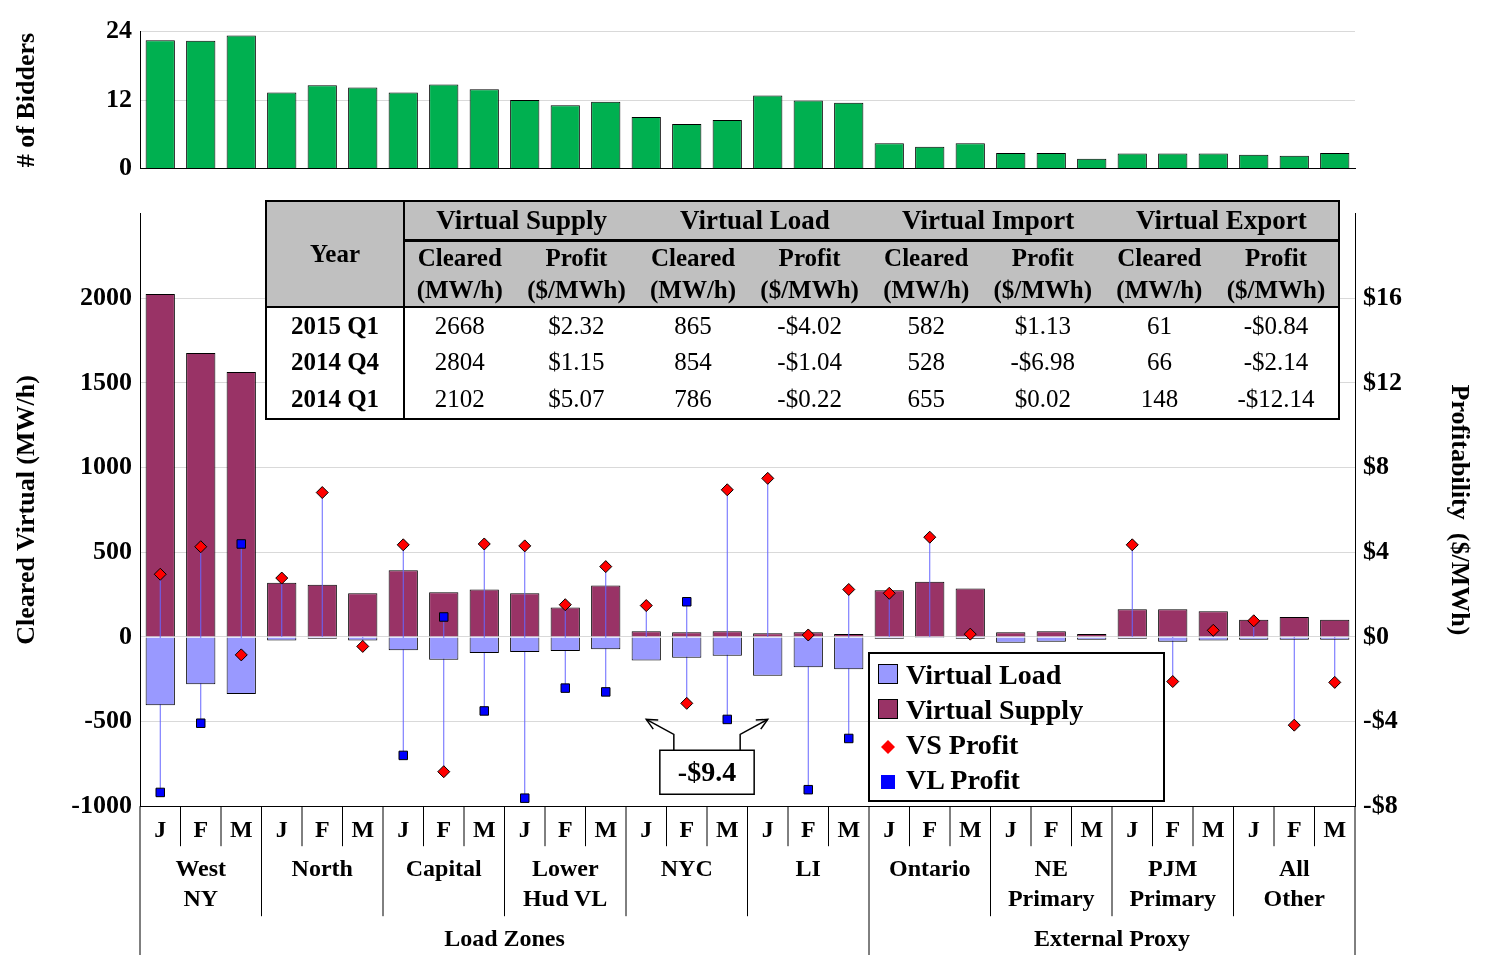 The image size is (1486, 961). I want to click on text: 865, so click(693, 325).